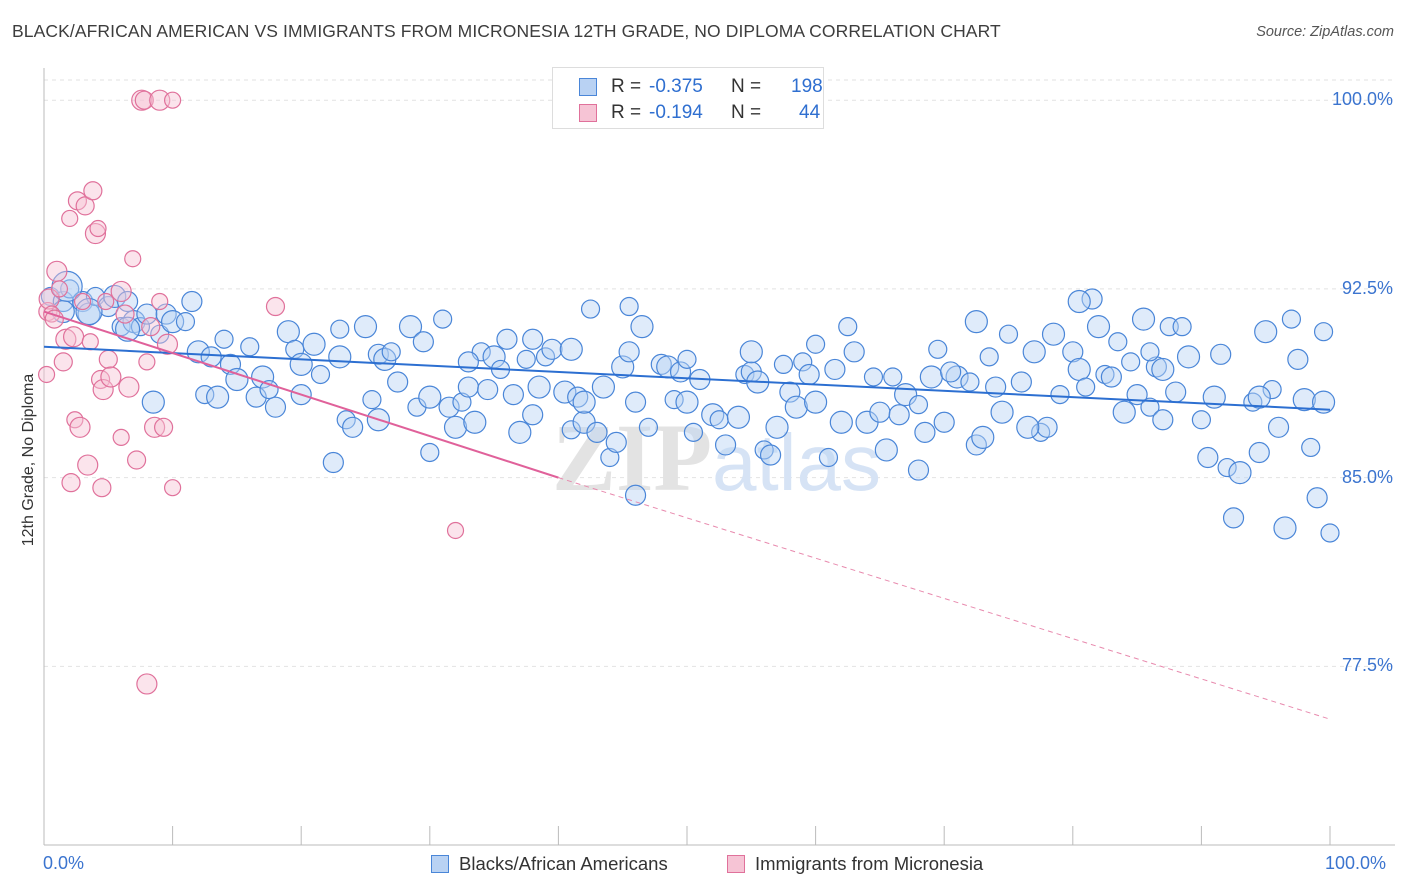 The image size is (1406, 892). What do you see at coordinates (796, 462) in the screenshot?
I see `watermark-atlas: atlas` at bounding box center [796, 462].